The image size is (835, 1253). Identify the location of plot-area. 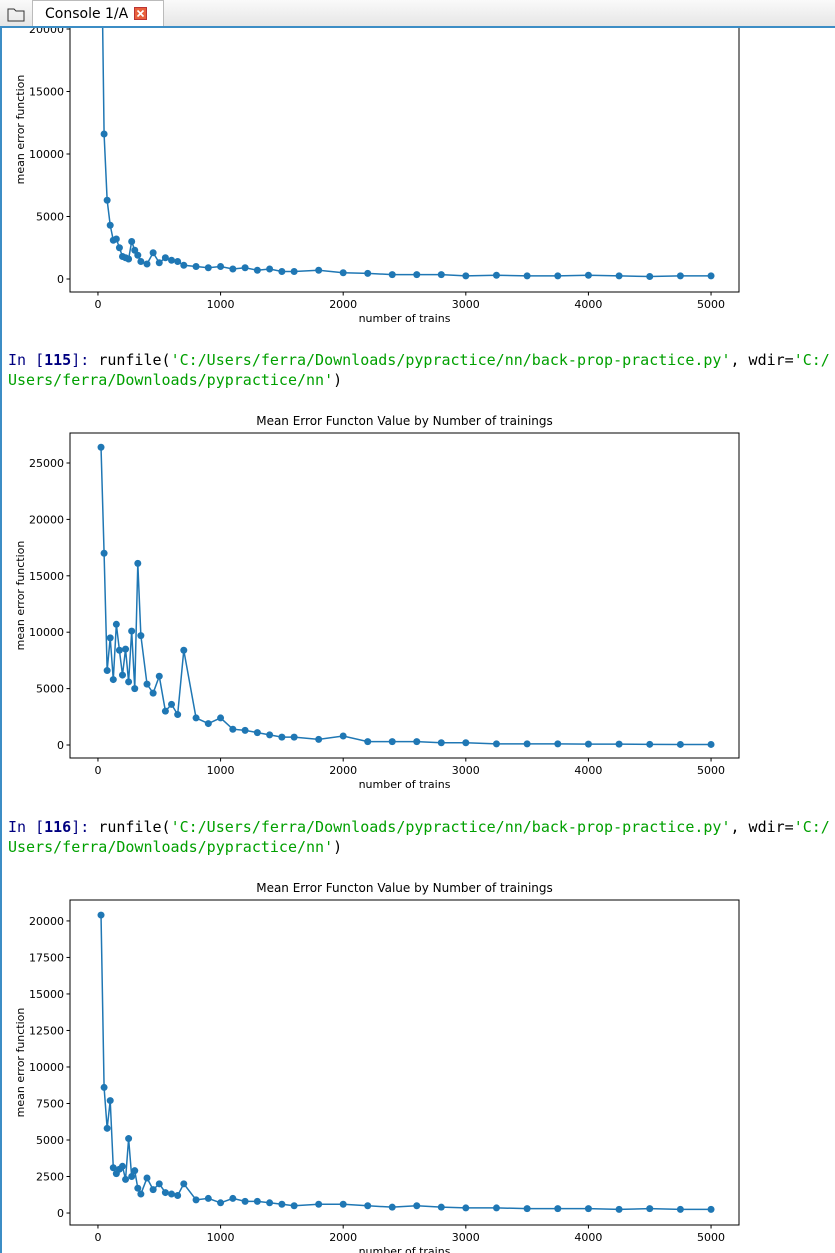
(407, 154).